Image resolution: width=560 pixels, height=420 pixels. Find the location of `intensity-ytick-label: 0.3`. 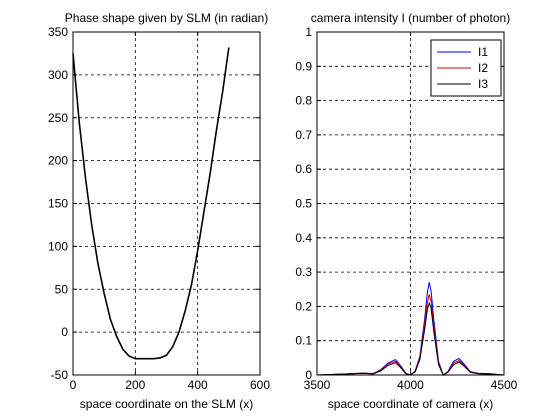

intensity-ytick-label: 0.3 is located at coordinates (303, 272).